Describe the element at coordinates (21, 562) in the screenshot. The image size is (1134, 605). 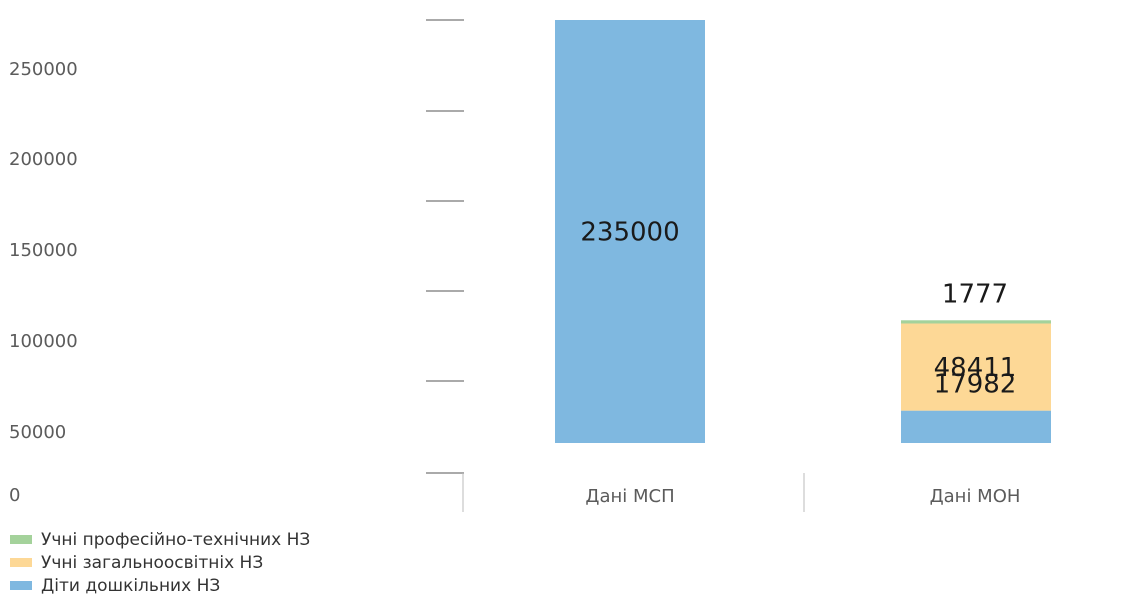
I see `legend-swatch-general` at that location.